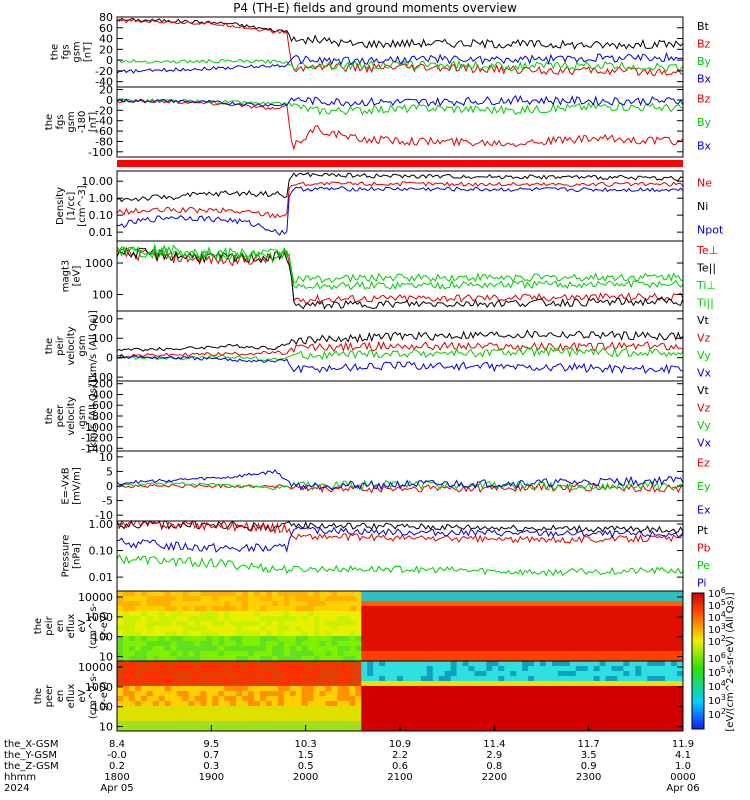 The width and height of the screenshot is (750, 800). Describe the element at coordinates (717, 700) in the screenshot. I see `colorbar-tick-label: 103` at that location.